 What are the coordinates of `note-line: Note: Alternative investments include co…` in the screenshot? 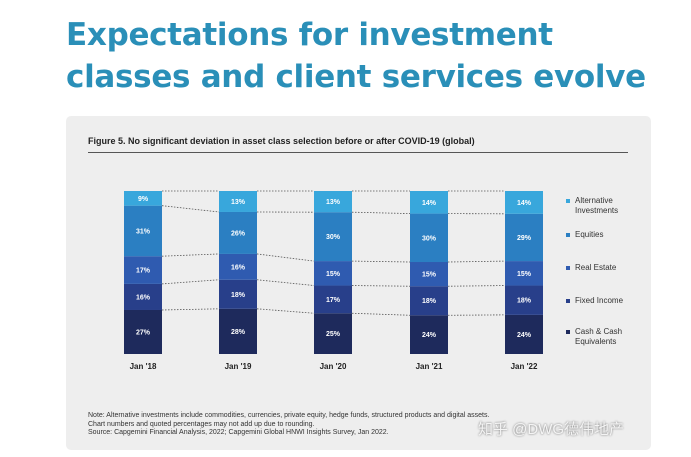 It's located at (289, 415).